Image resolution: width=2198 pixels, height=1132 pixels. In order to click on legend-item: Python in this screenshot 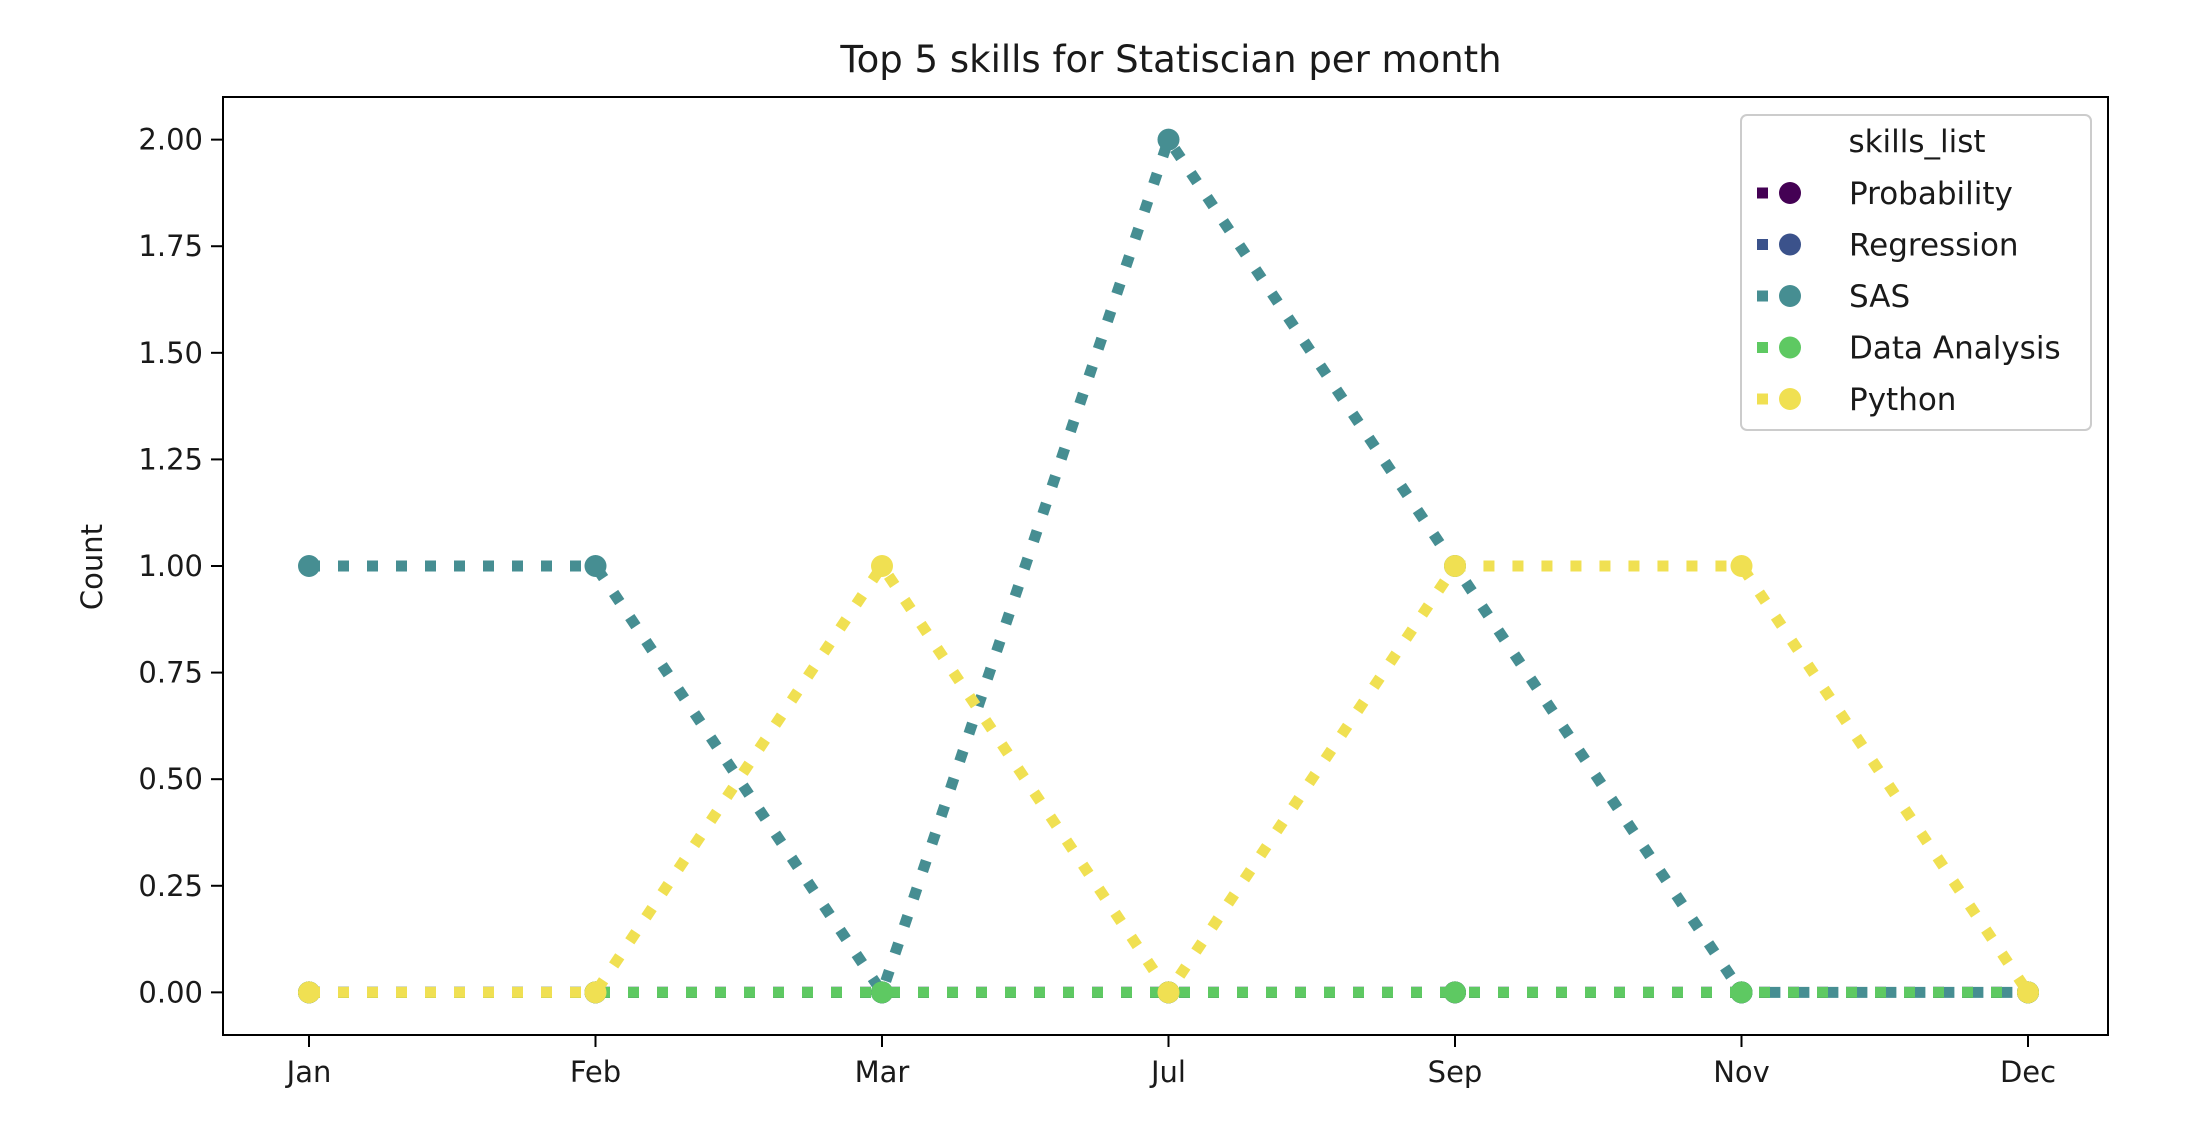, I will do `click(1856, 400)`.